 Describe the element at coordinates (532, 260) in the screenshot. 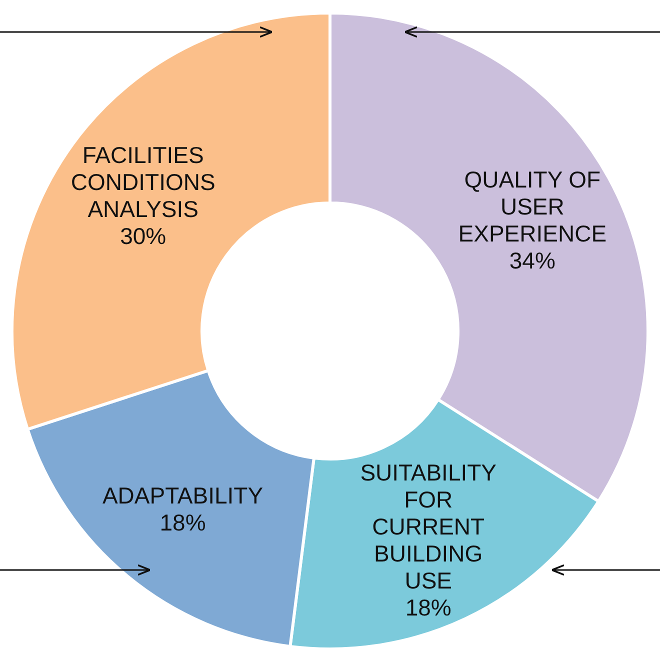

I see `data-label: 34%` at that location.